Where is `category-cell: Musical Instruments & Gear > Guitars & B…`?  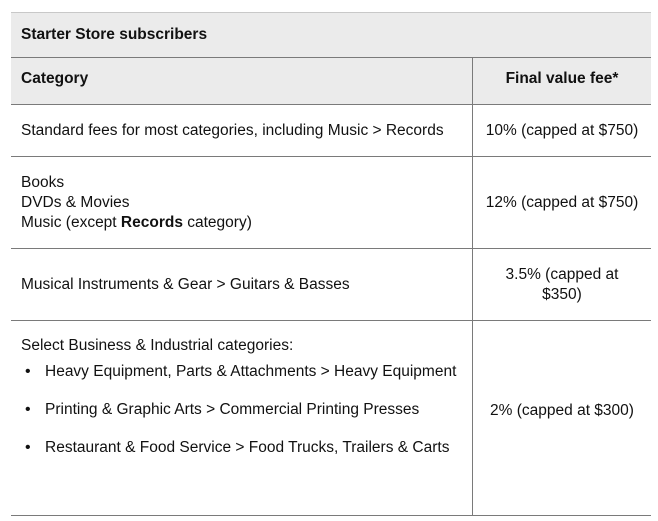 category-cell: Musical Instruments & Gear > Guitars & B… is located at coordinates (185, 284).